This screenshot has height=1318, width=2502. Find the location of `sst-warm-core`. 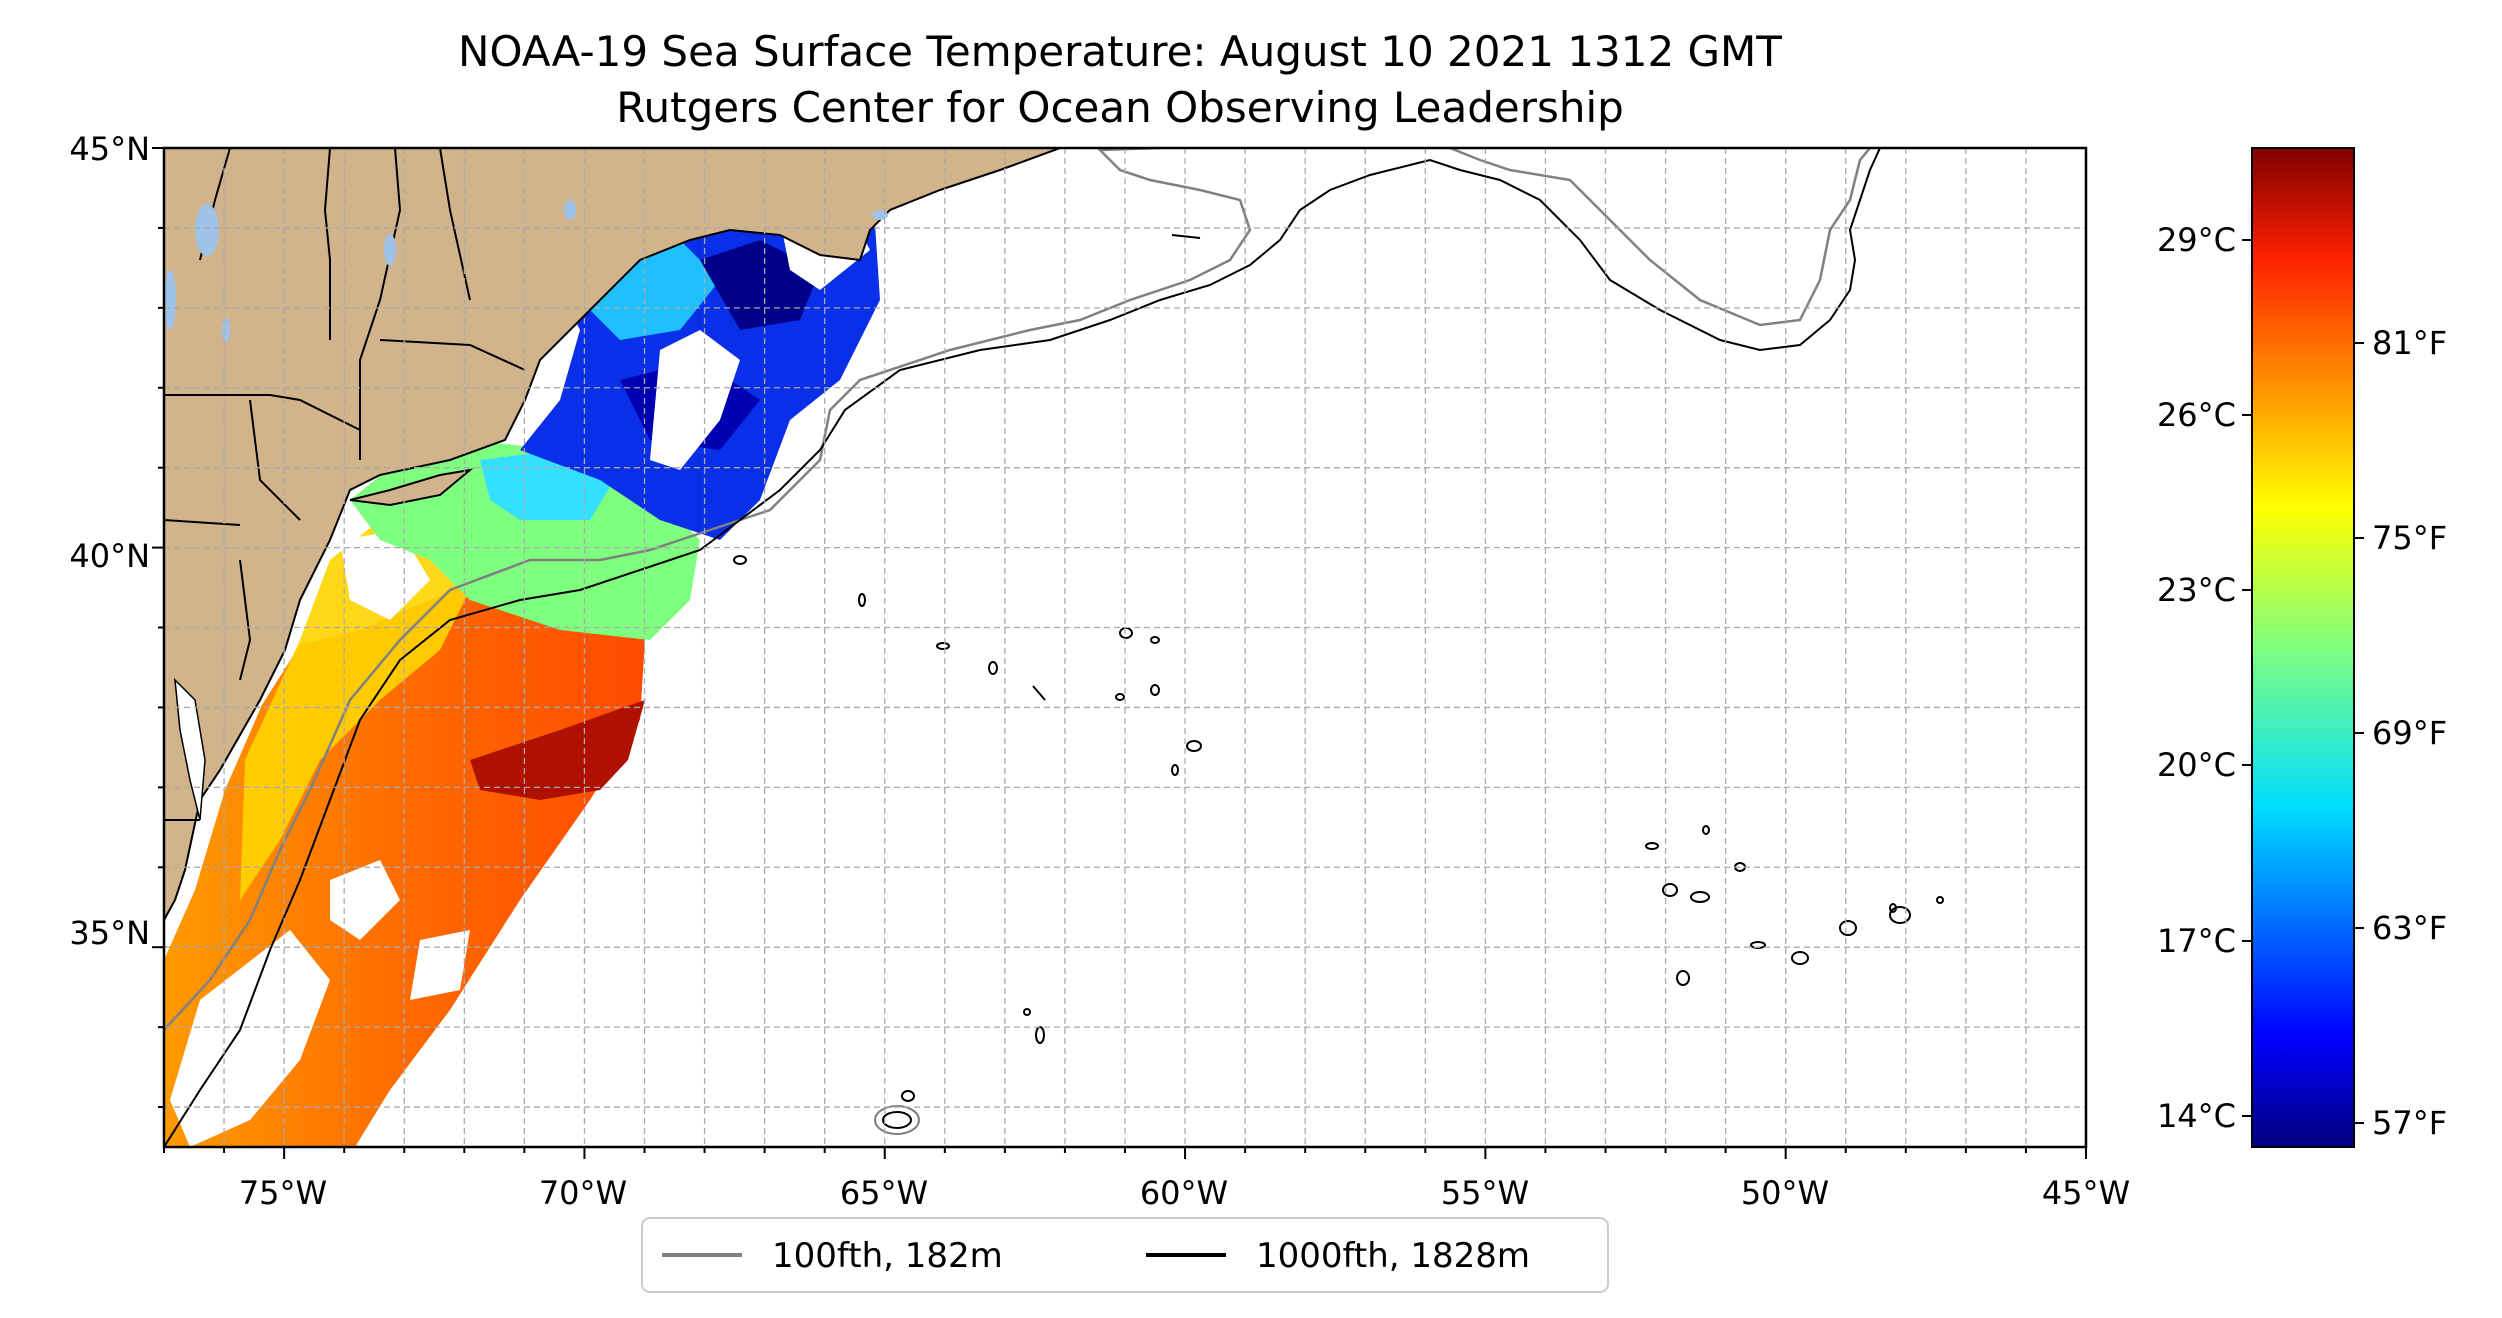

sst-warm-core is located at coordinates (557, 750).